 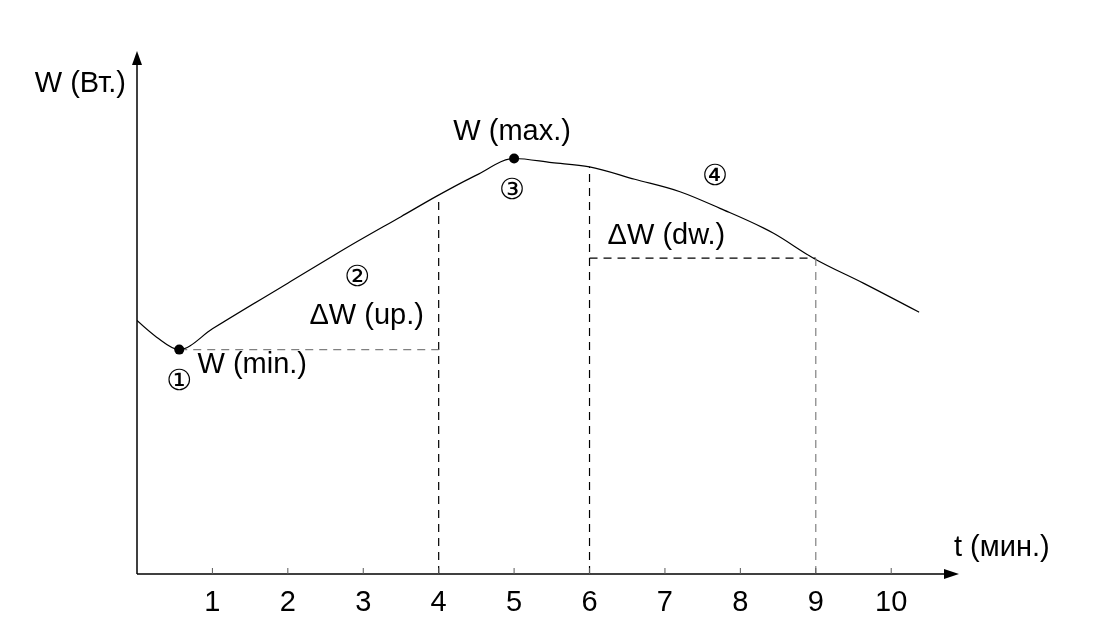 What do you see at coordinates (740, 600) in the screenshot?
I see `x-tick-label: 8` at bounding box center [740, 600].